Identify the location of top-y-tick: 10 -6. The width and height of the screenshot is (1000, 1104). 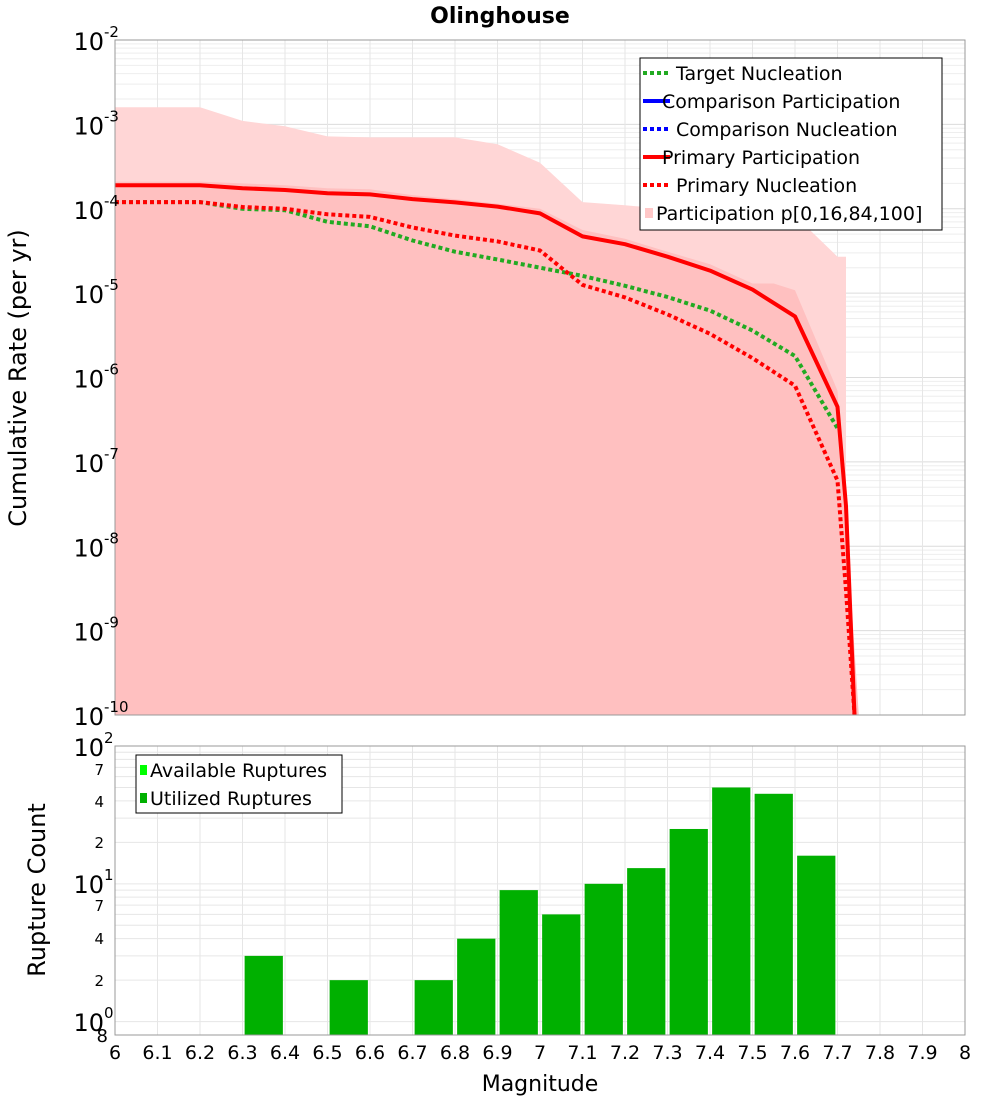
(96, 377).